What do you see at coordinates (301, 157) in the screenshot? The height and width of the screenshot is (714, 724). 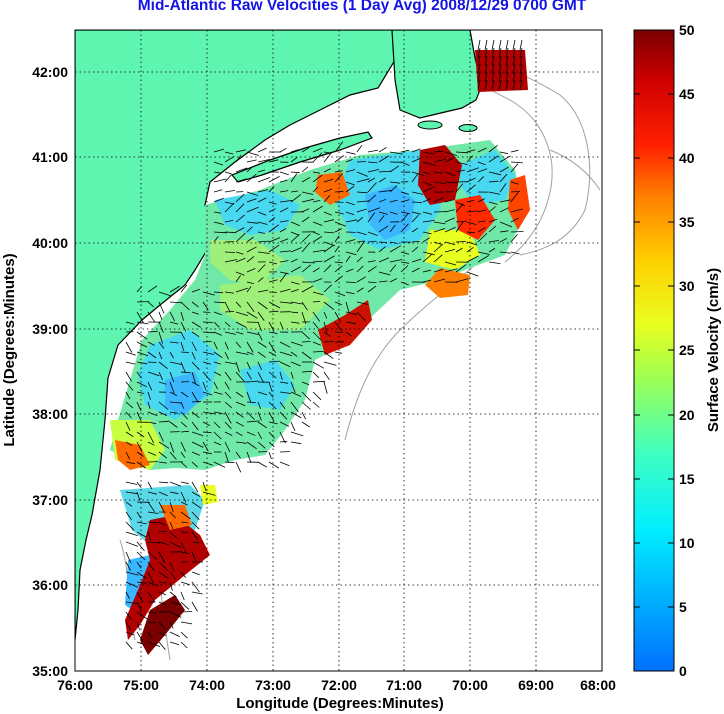 I see `long-island` at bounding box center [301, 157].